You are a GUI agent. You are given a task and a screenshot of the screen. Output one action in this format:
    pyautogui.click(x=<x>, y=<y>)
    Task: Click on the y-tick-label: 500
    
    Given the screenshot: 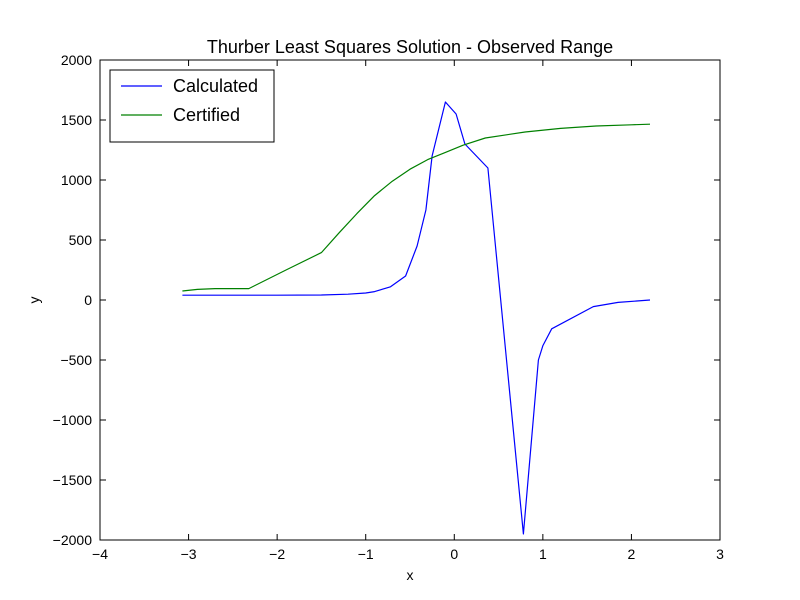 What is the action you would take?
    pyautogui.click(x=81, y=240)
    